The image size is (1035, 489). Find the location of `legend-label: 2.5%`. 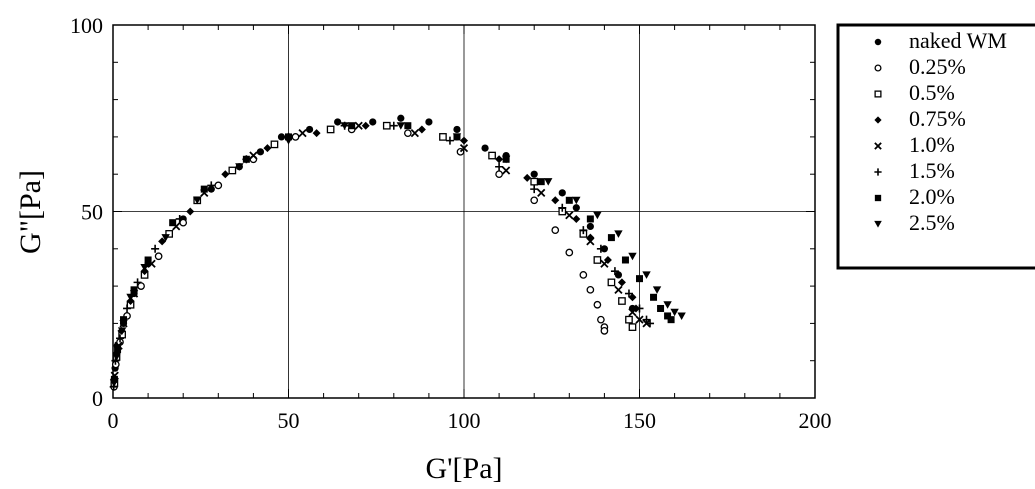

legend-label: 2.5% is located at coordinates (932, 222).